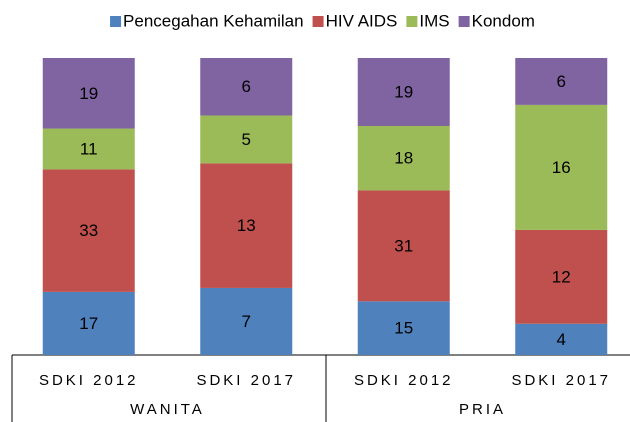 The width and height of the screenshot is (630, 422). I want to click on data-label: 13, so click(246, 225).